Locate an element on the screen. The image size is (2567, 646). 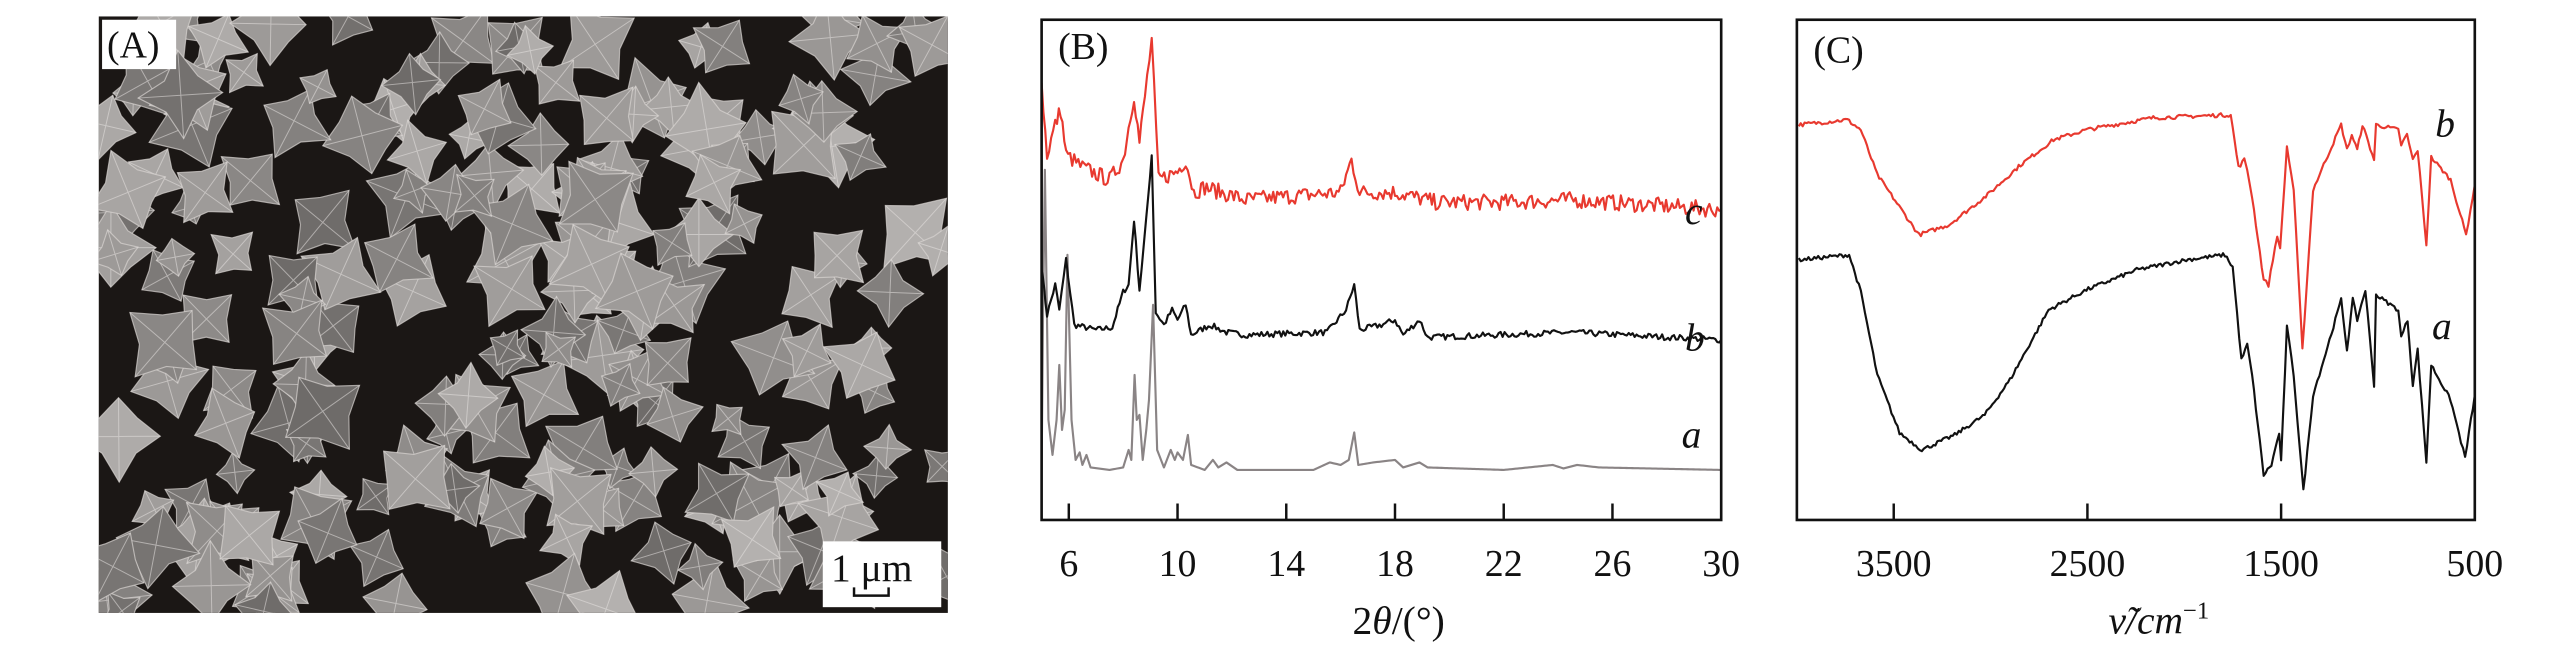
xrd-x-axis-label: 2θ/(°) is located at coordinates (1399, 620).